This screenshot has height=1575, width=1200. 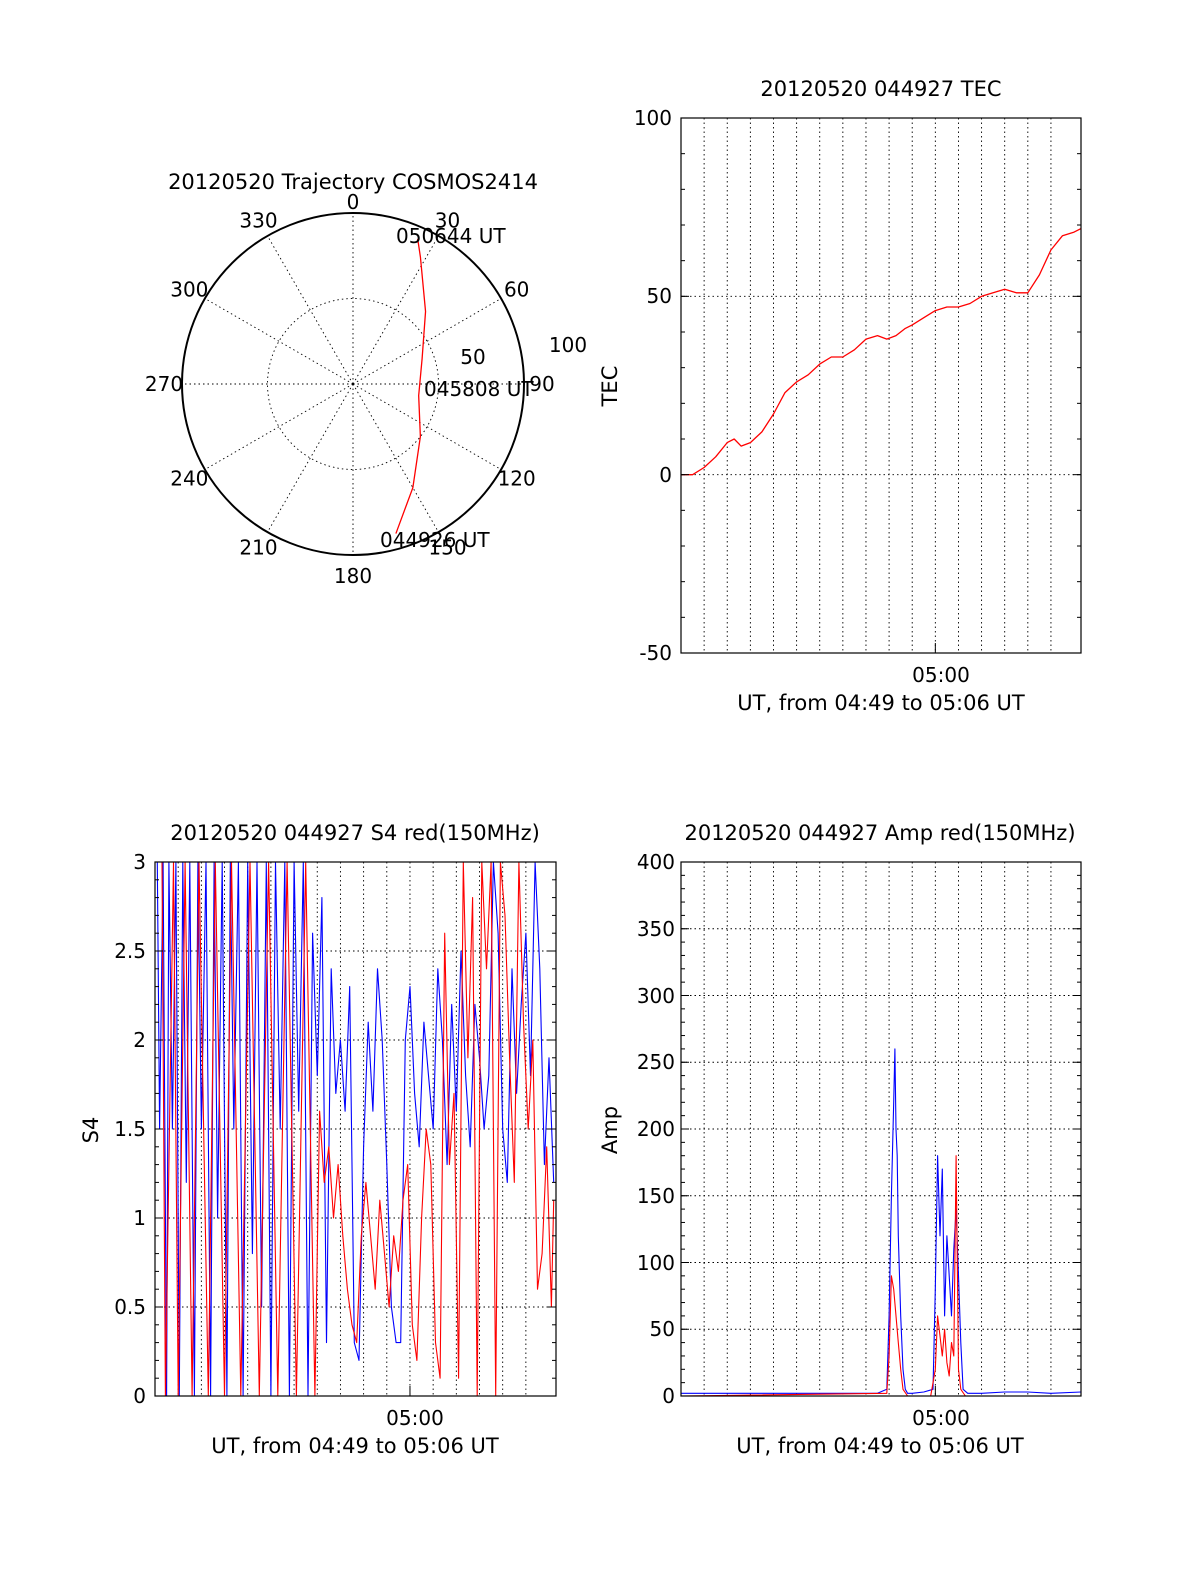 I want to click on s4-y-tick-labels: 3 2.5 2 1.5 1 0.5 0, so click(x=130, y=1129).